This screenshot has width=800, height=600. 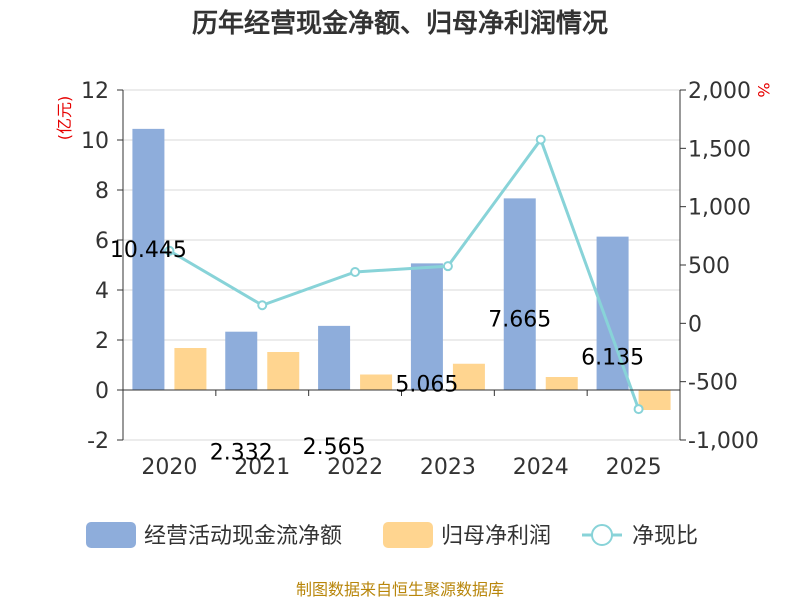 I want to click on y-left-tick-label: 4, so click(x=102, y=291).